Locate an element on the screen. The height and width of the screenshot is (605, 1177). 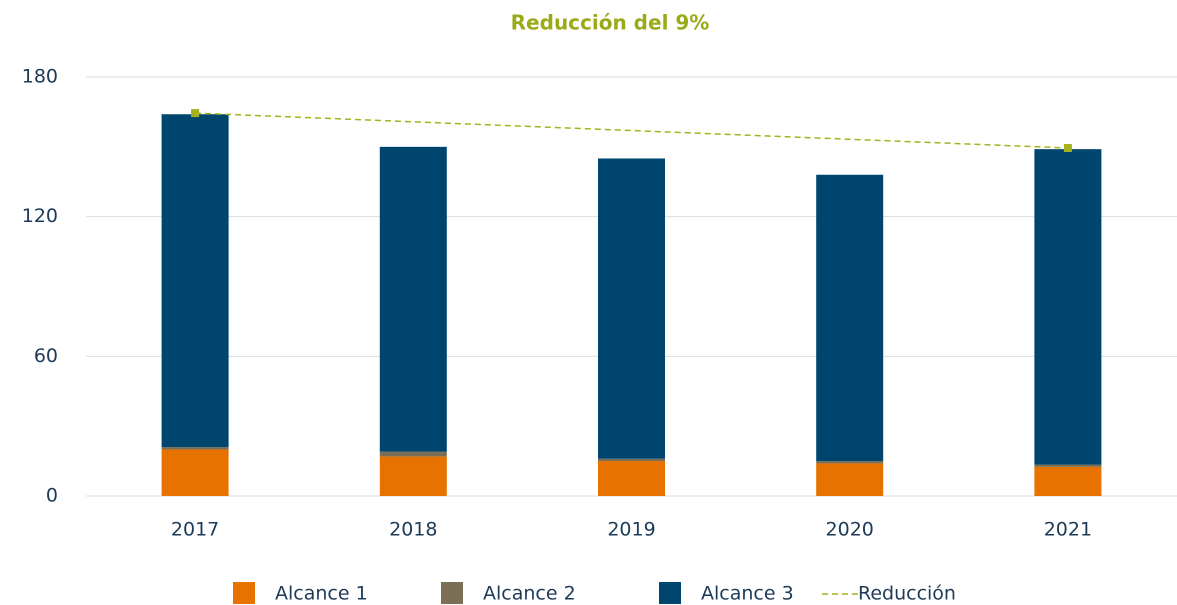
chart-title: Reducción del 9% is located at coordinates (610, 23).